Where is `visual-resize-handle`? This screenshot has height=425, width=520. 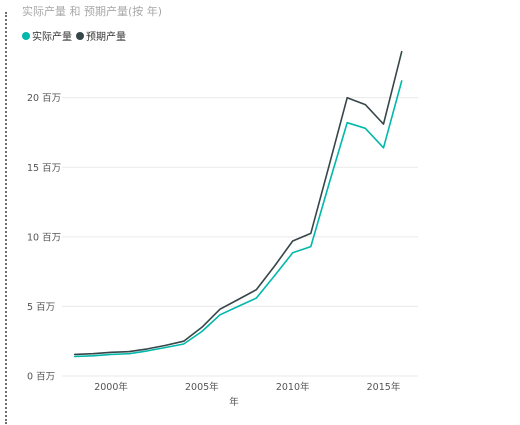 visual-resize-handle is located at coordinates (6, 218).